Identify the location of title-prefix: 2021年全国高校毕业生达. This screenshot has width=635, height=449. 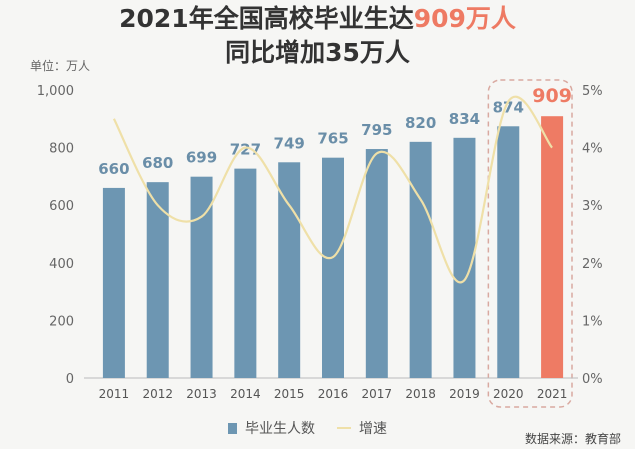
(266, 18).